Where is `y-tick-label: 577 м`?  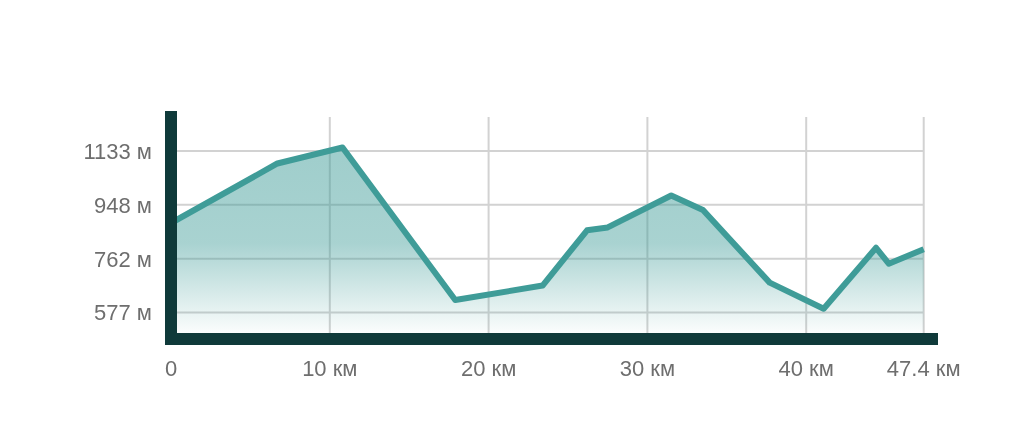 y-tick-label: 577 м is located at coordinates (123, 313).